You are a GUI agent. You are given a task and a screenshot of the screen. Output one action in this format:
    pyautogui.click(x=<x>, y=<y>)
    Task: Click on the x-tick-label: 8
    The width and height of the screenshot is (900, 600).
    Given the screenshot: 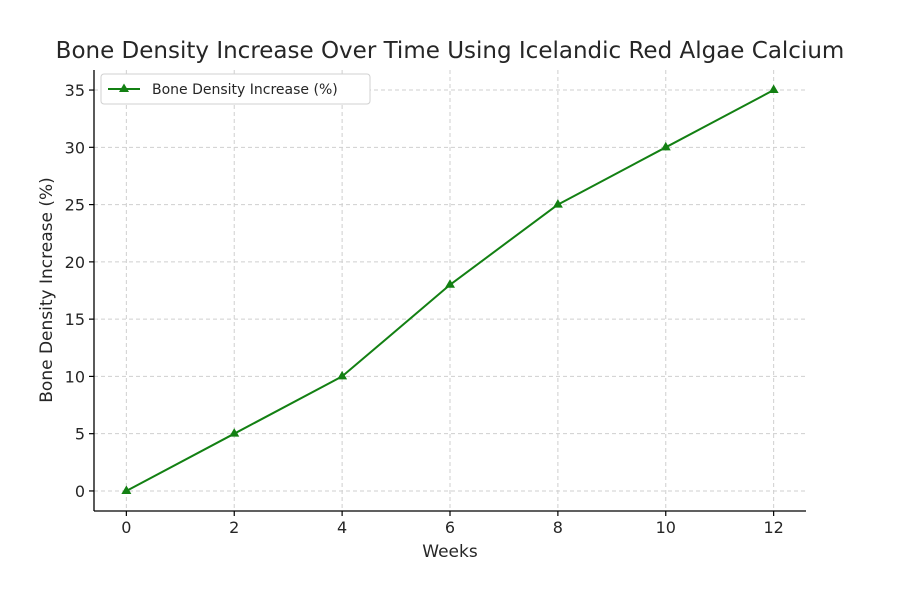 What is the action you would take?
    pyautogui.click(x=558, y=527)
    